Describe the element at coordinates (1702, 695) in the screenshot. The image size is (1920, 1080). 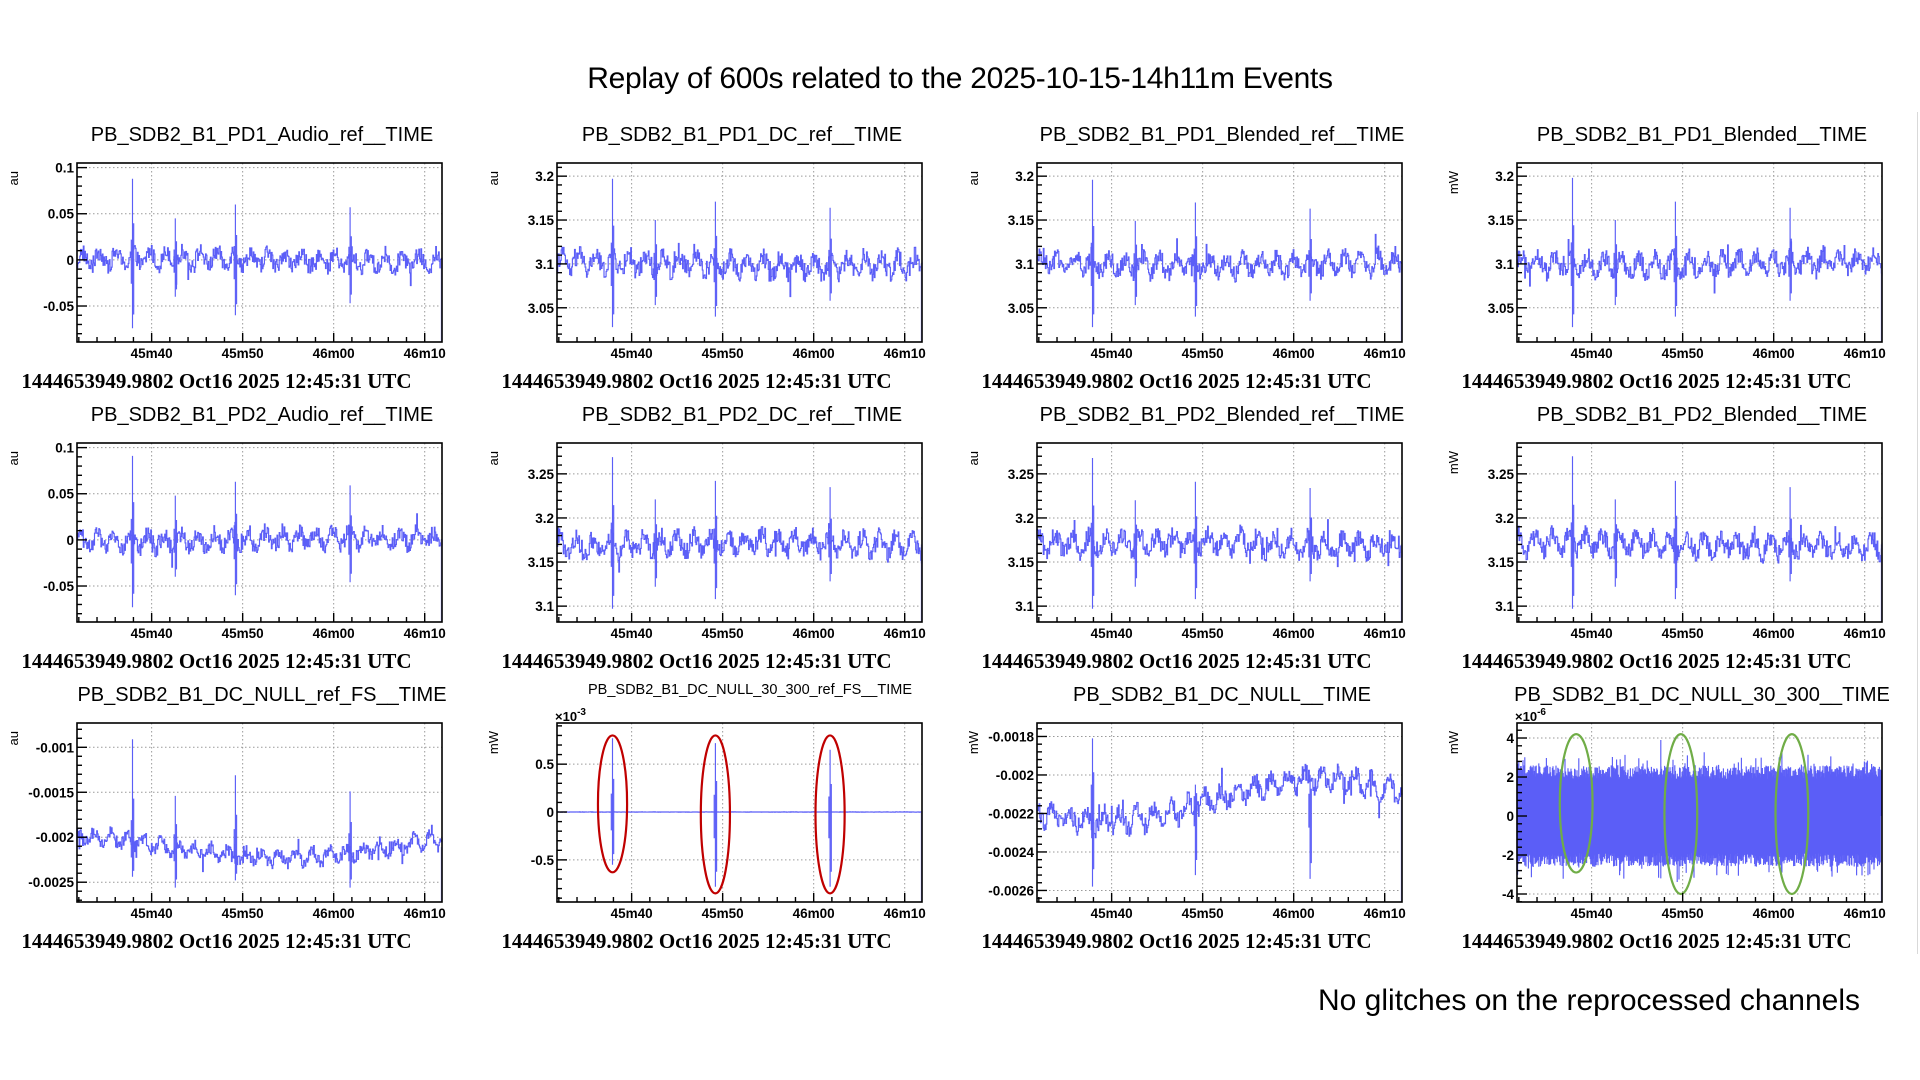
I see `chart-title: PB_SDB2_B1_DC_NULL_30_300__TIME` at that location.